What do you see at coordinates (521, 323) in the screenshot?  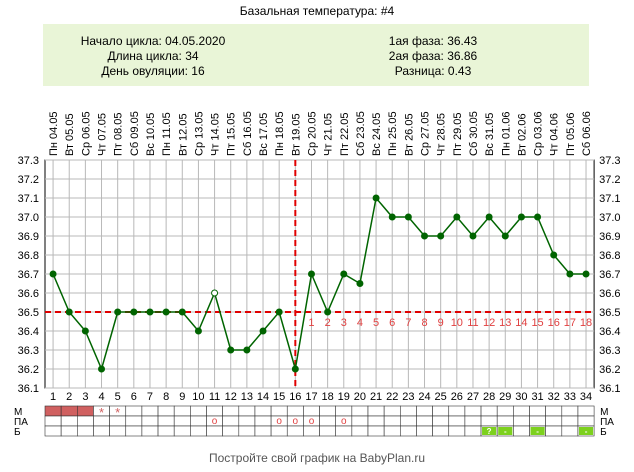 I see `luteal-day-label: 14` at bounding box center [521, 323].